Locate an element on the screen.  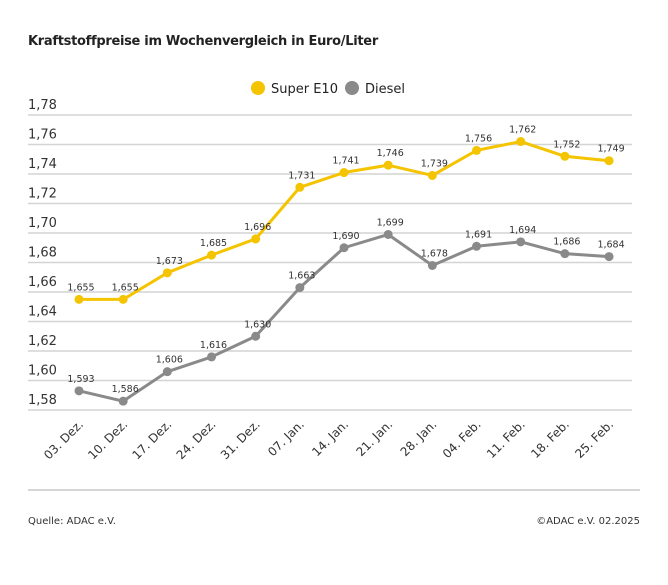
legend-label: Super E10 is located at coordinates (304, 89).